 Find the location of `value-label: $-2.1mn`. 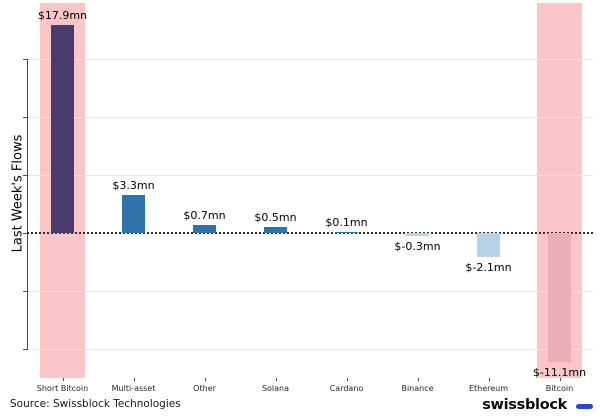

value-label: $-2.1mn is located at coordinates (488, 267).